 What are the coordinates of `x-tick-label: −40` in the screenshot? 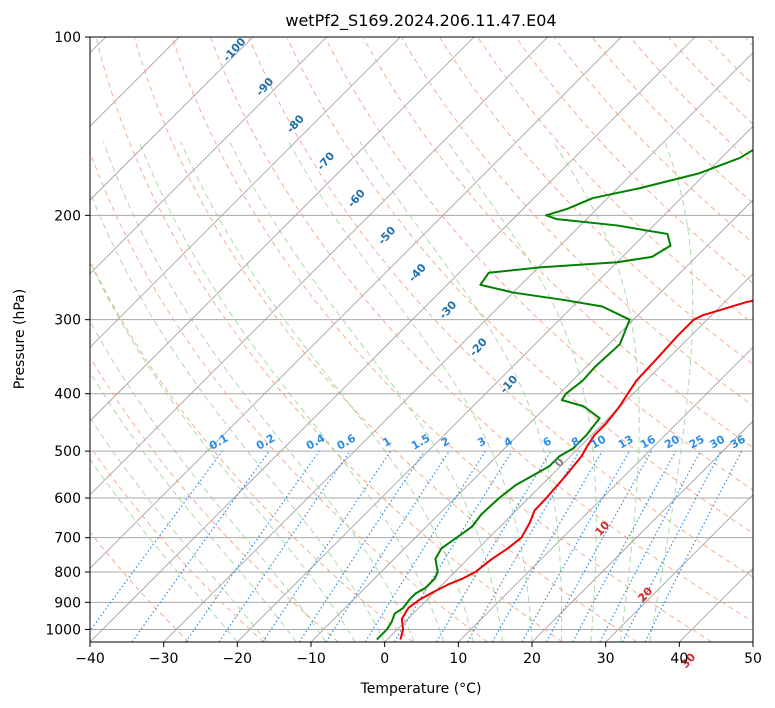 It's located at (90, 659).